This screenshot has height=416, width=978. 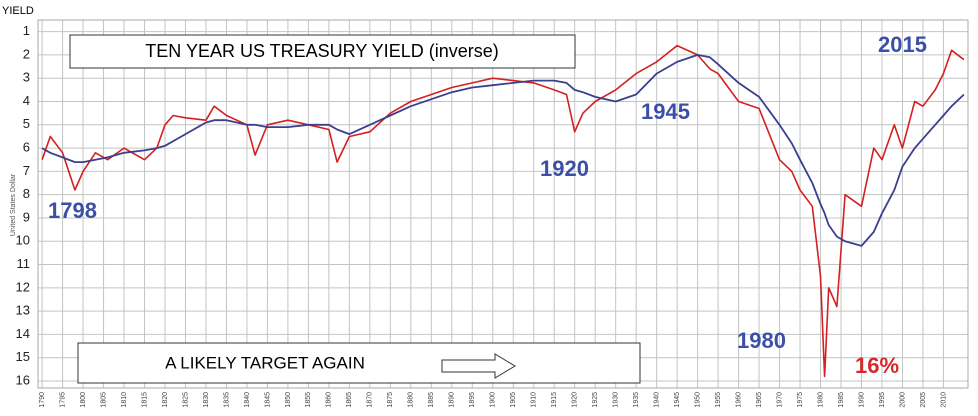 I want to click on x-tick-label: 1880, so click(x=411, y=400).